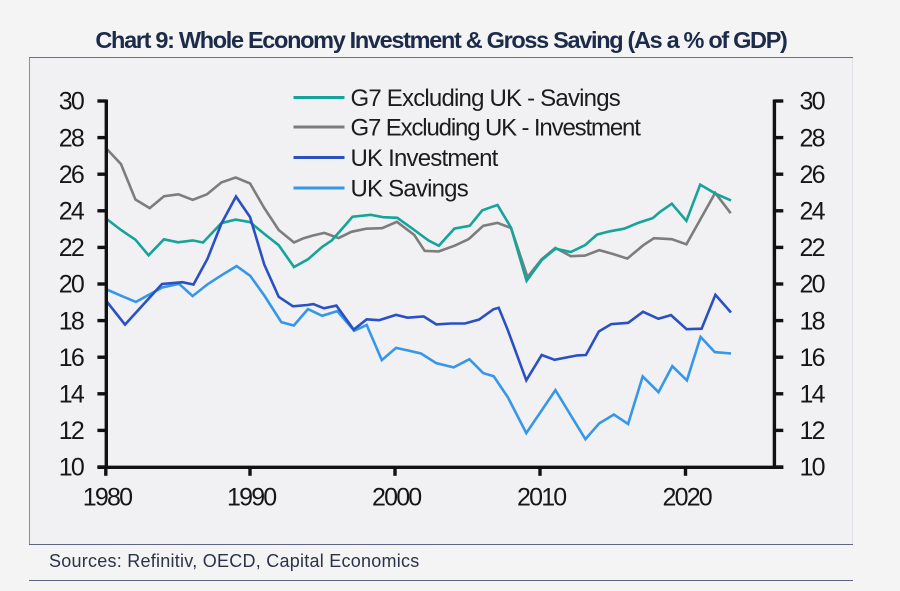  Describe the element at coordinates (396, 497) in the screenshot. I see `svg-text: 2000` at that location.